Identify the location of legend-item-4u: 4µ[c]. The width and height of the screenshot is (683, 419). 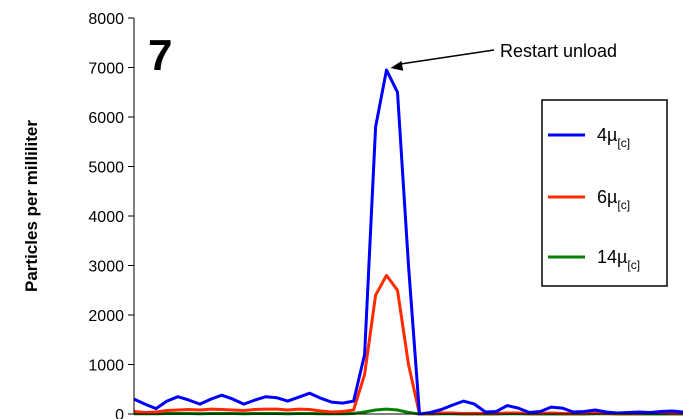
(589, 137).